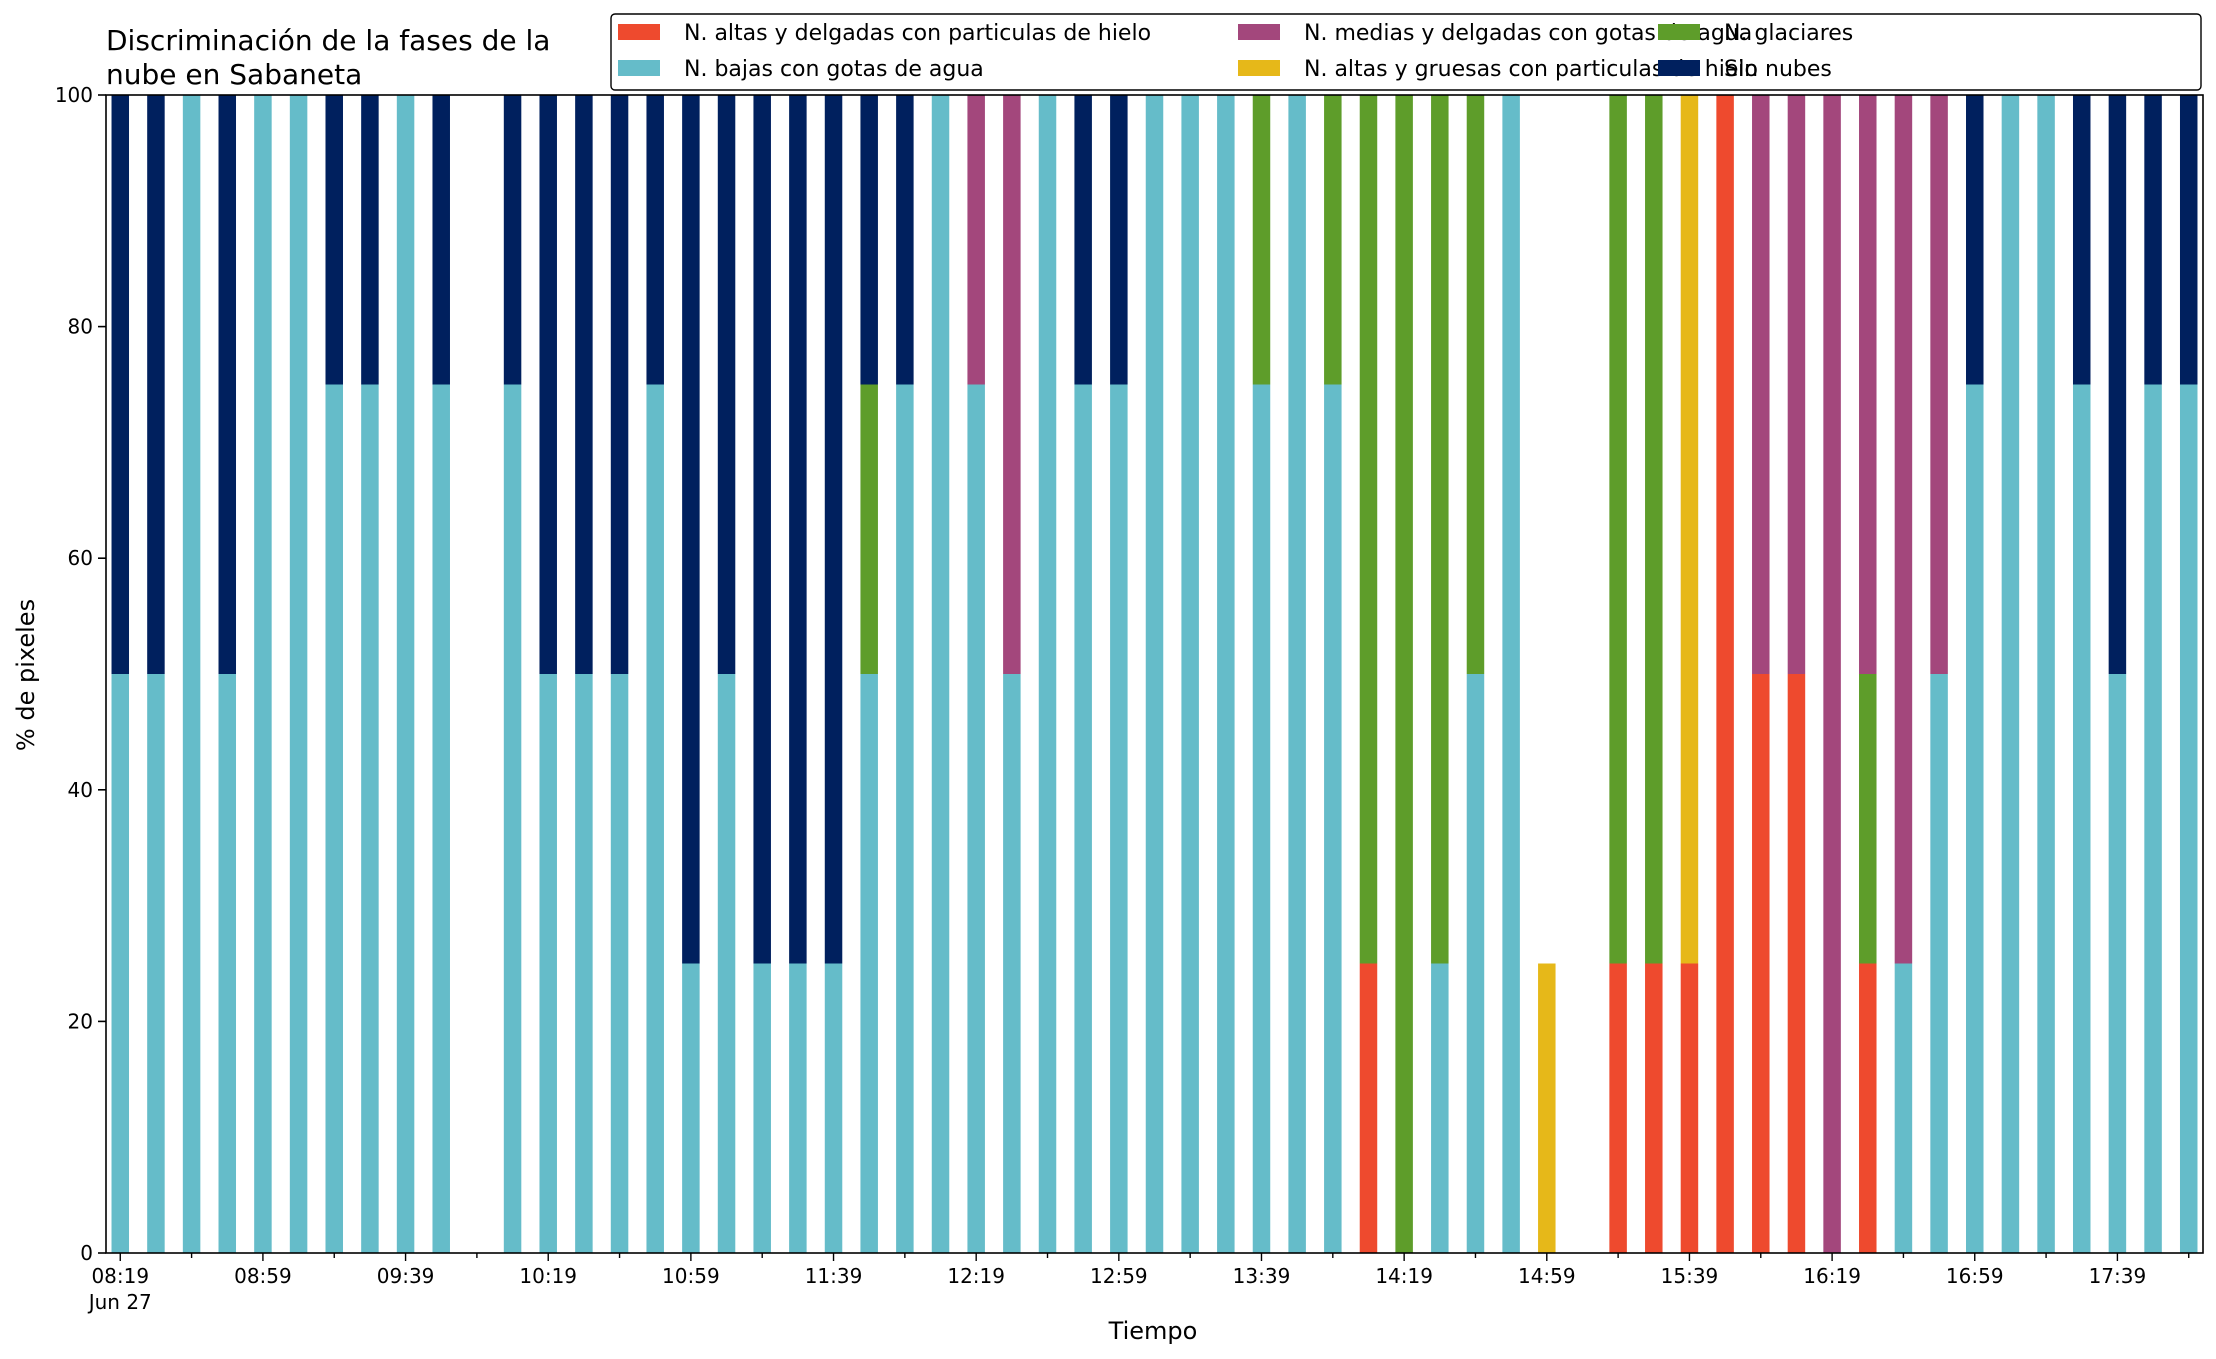 This screenshot has height=1359, width=2216. I want to click on legend-swatch-nbga, so click(639, 68).